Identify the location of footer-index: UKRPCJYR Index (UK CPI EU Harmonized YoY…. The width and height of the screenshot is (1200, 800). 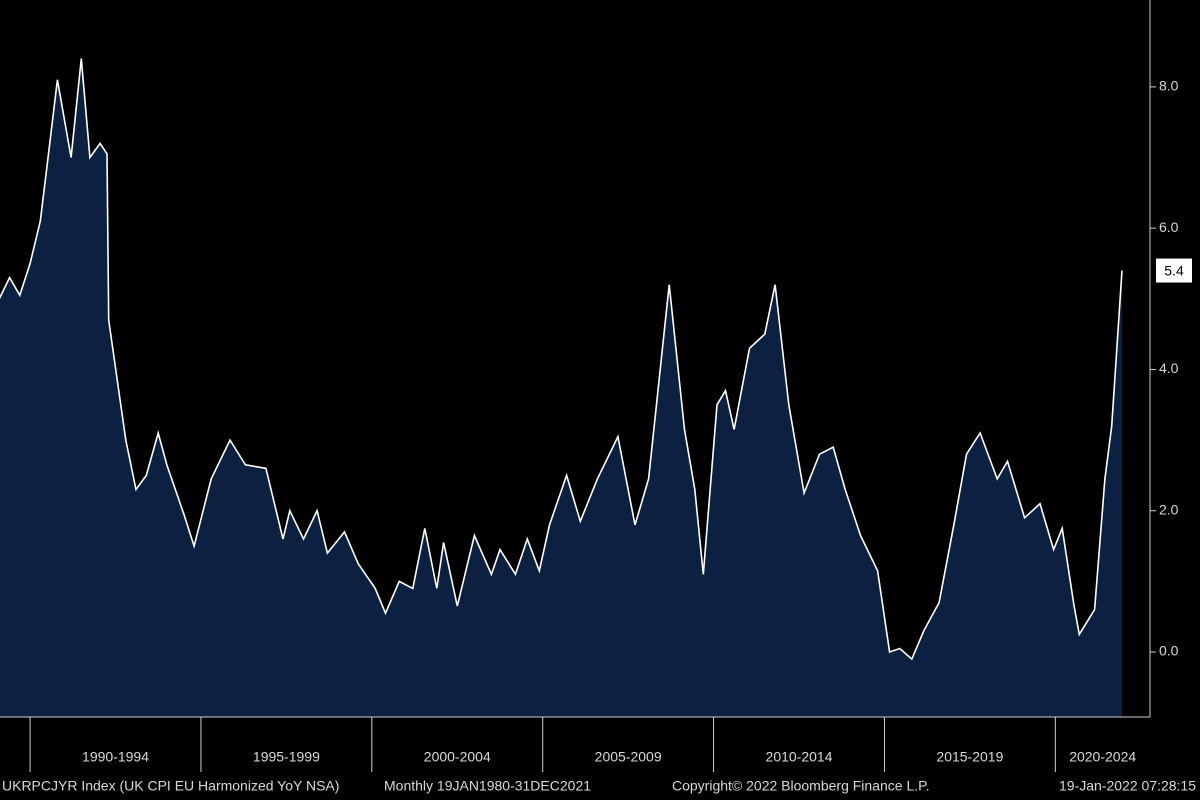
(170, 786).